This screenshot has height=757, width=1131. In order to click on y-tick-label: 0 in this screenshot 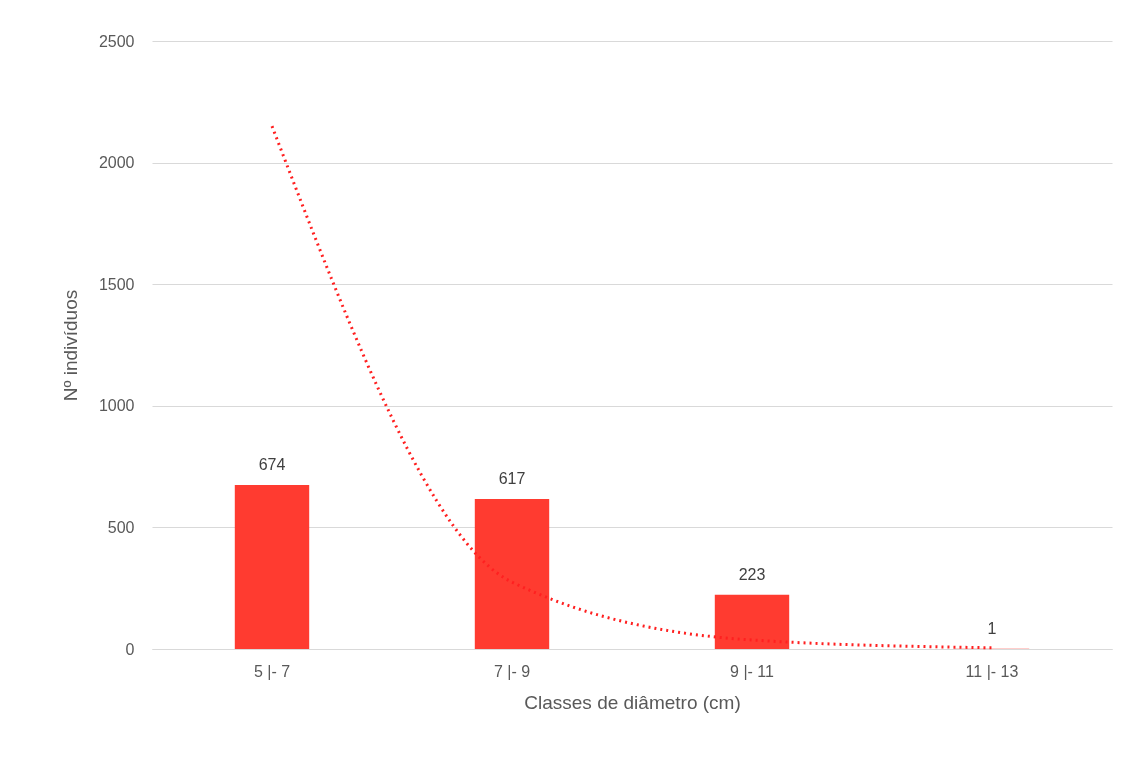, I will do `click(130, 649)`.